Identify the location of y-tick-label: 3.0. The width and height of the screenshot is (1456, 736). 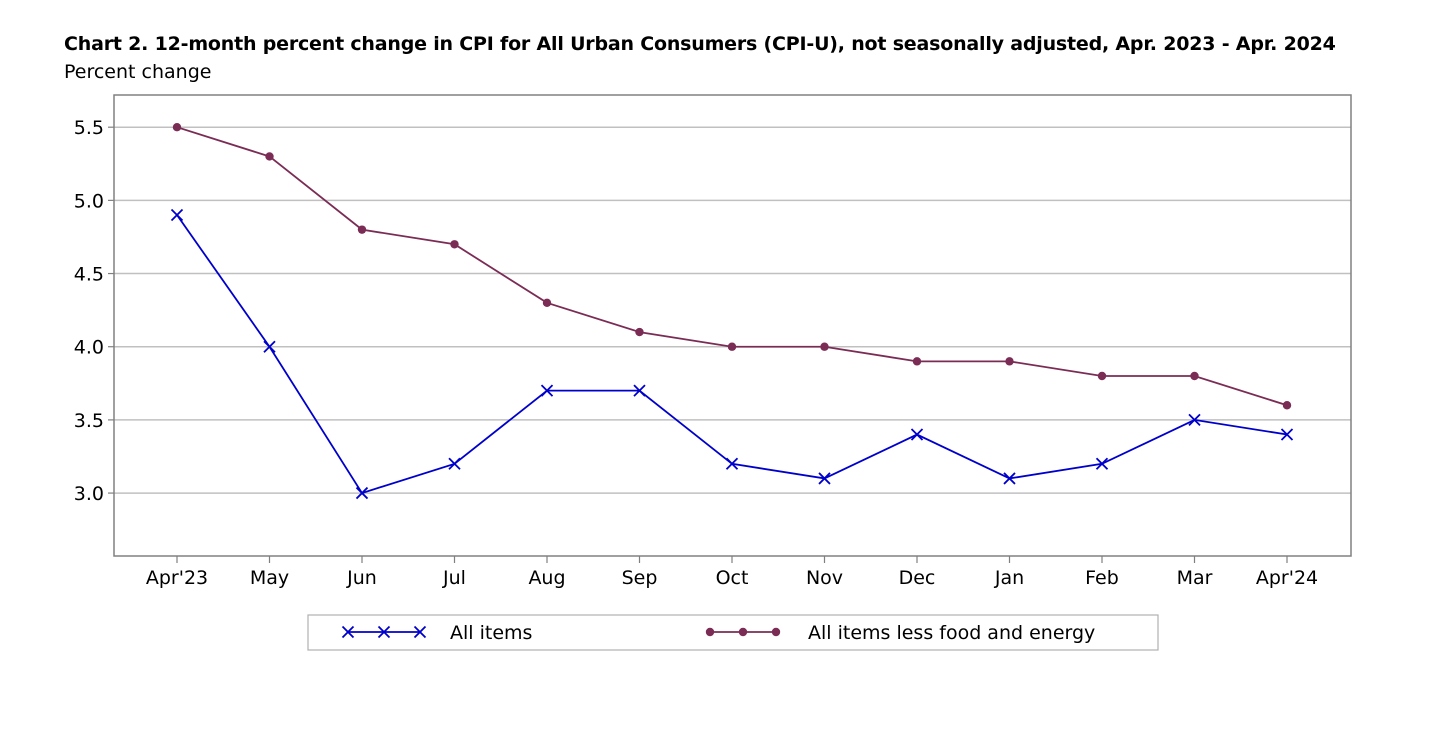
(89, 494).